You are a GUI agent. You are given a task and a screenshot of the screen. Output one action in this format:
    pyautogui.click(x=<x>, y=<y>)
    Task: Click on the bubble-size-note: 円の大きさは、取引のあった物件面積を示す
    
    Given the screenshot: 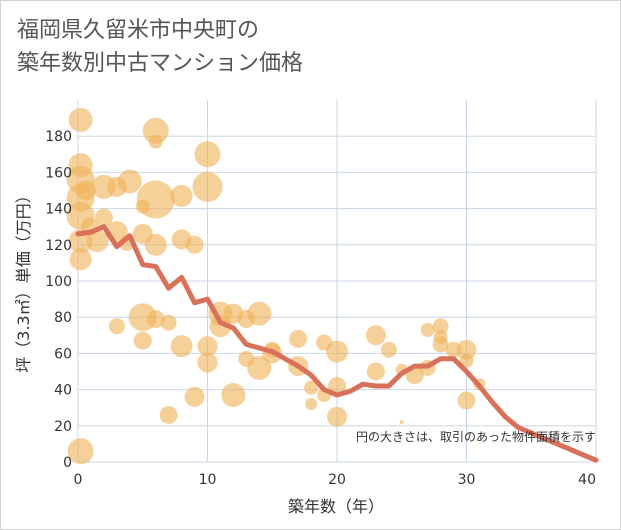 What is the action you would take?
    pyautogui.click(x=476, y=436)
    